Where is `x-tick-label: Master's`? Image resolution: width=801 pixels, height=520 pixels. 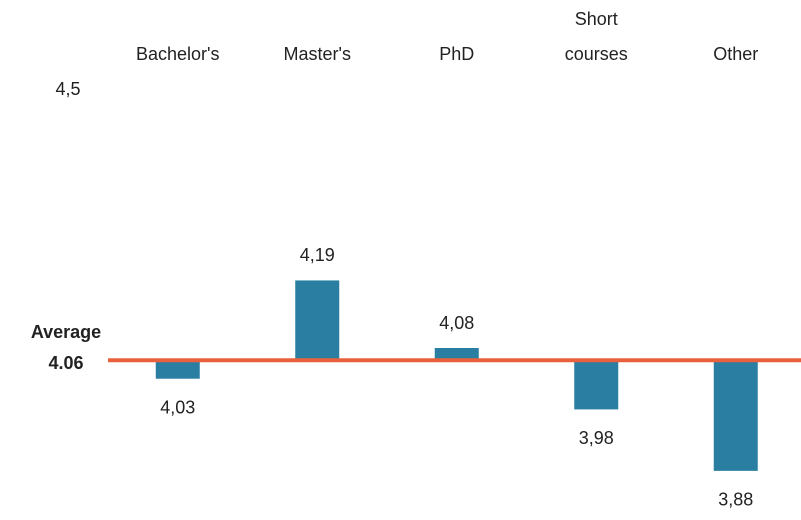
x-tick-label: Master's is located at coordinates (317, 54).